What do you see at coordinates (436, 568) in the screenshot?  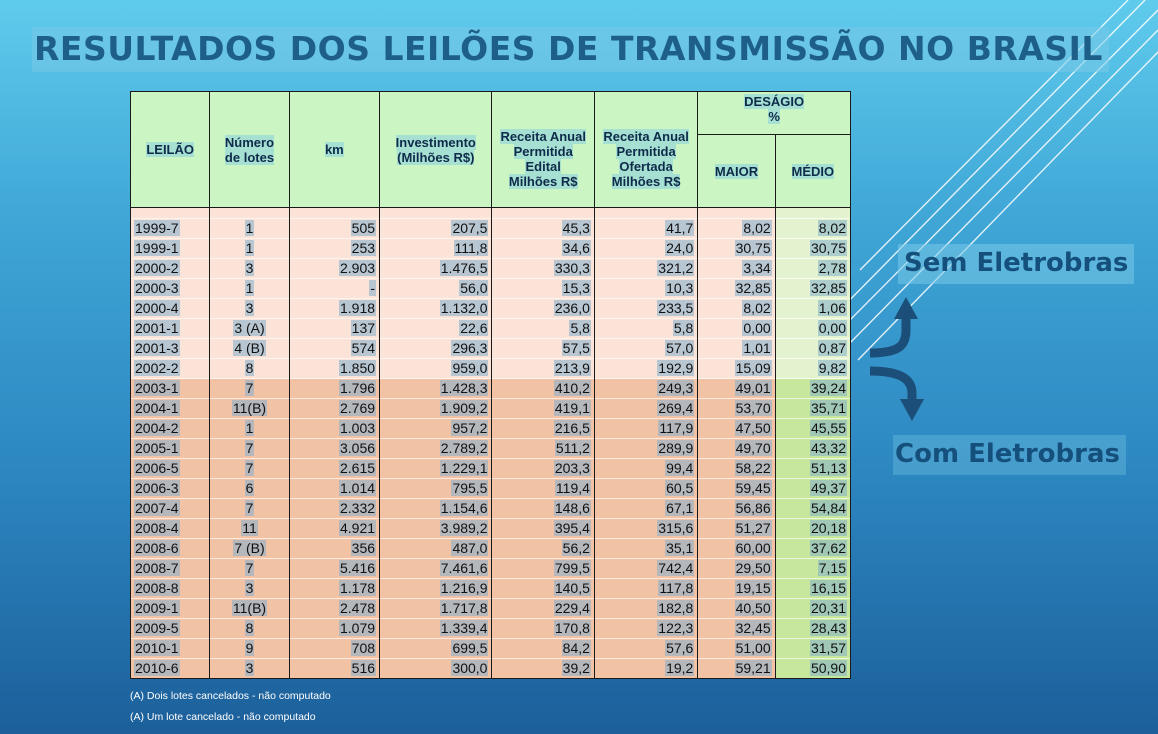 I see `cell-investimento: 7.461,6` at bounding box center [436, 568].